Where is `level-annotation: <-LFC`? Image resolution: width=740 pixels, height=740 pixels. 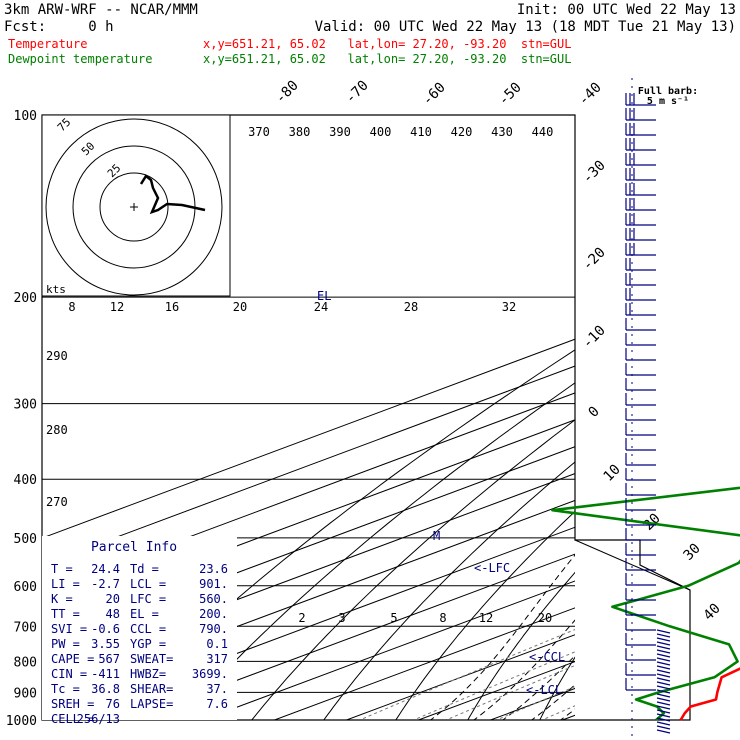
level-annotation: <-LFC is located at coordinates (492, 568).